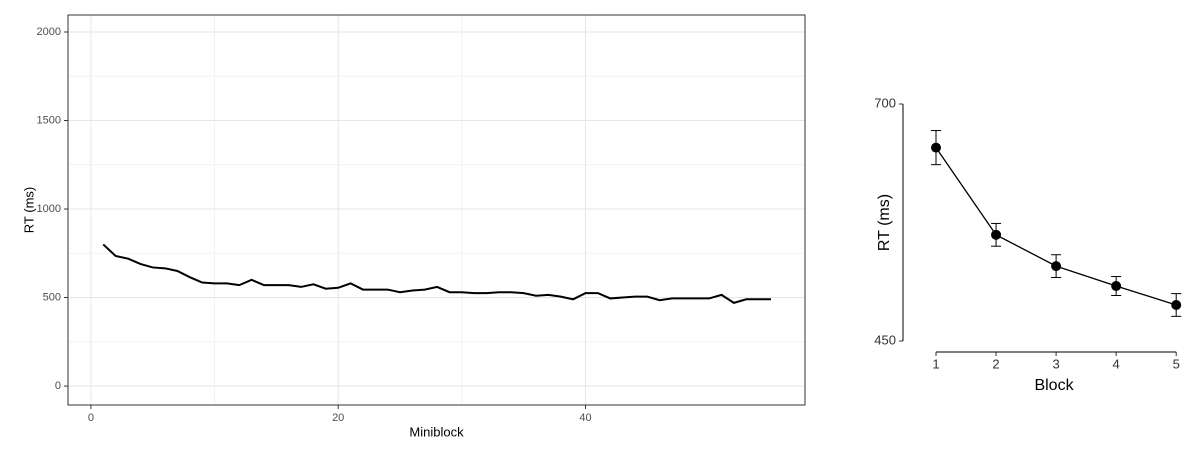 Image resolution: width=1200 pixels, height=451 pixels. What do you see at coordinates (49, 32) in the screenshot?
I see `y-tick-label: 2000` at bounding box center [49, 32].